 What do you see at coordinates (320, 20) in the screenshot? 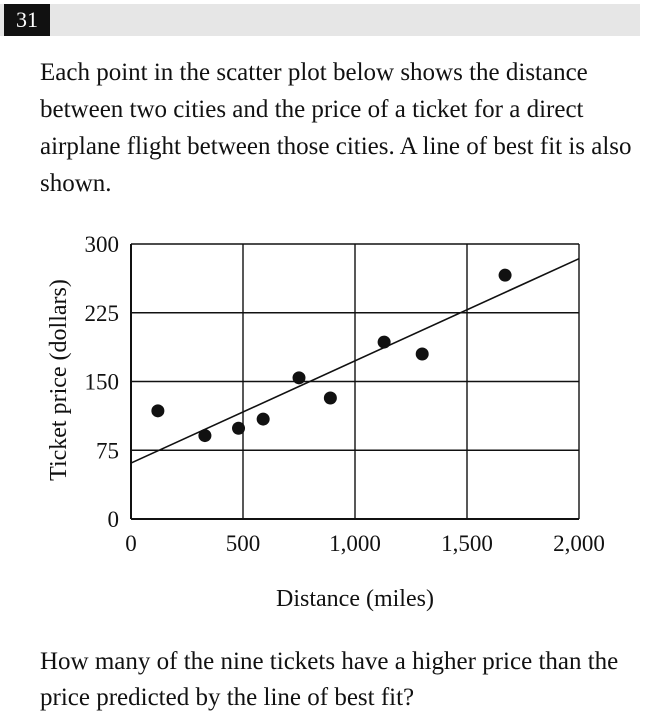
I see `question-header-bar` at bounding box center [320, 20].